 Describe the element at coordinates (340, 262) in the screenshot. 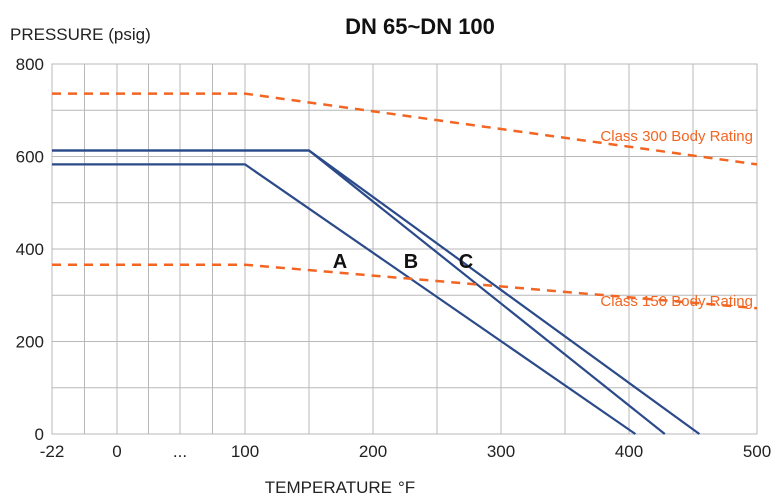

I see `series-label-a: A` at that location.